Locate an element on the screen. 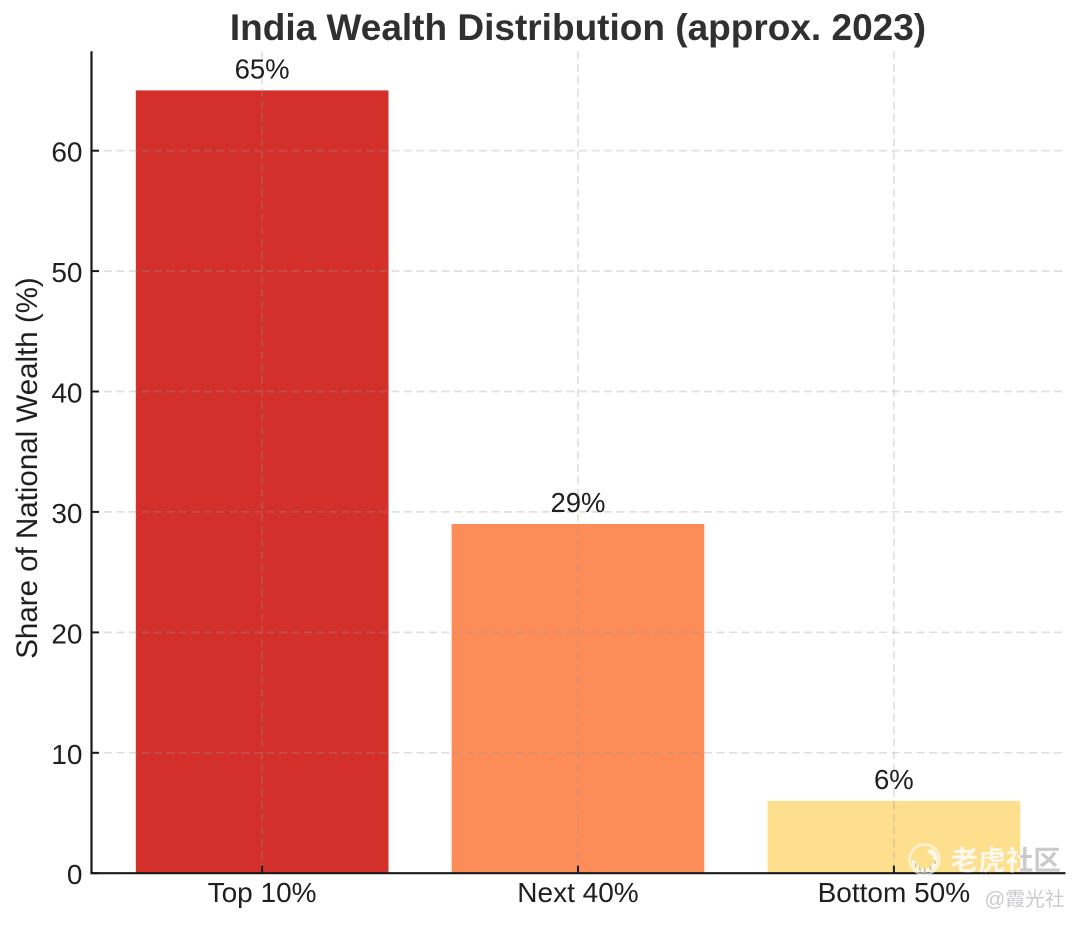 This screenshot has width=1080, height=928. svg-text: 10 is located at coordinates (66, 754).